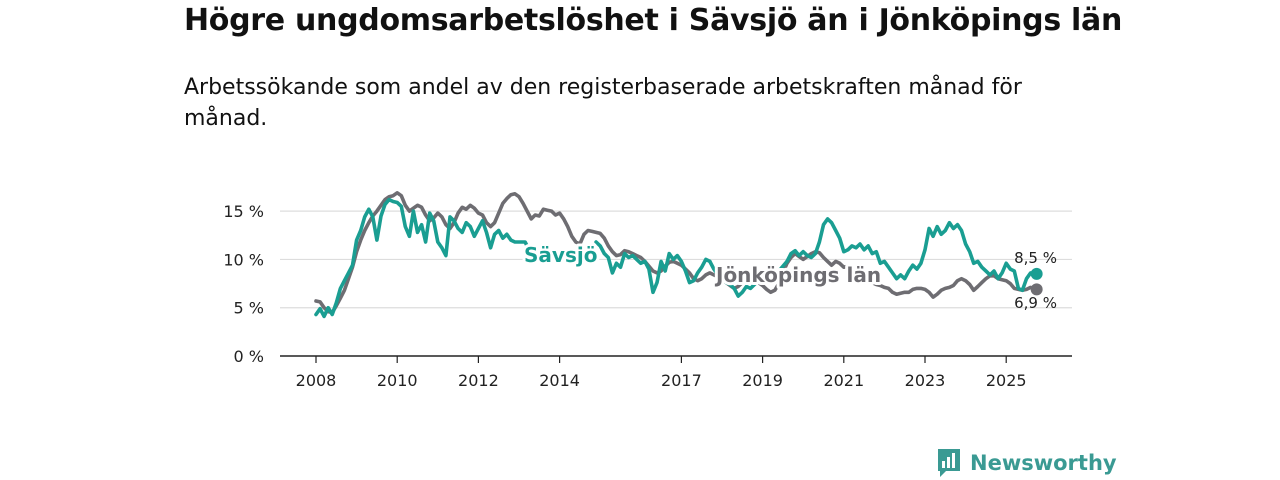  What do you see at coordinates (559, 380) in the screenshot?
I see `x-tick-label: 2014` at bounding box center [559, 380].